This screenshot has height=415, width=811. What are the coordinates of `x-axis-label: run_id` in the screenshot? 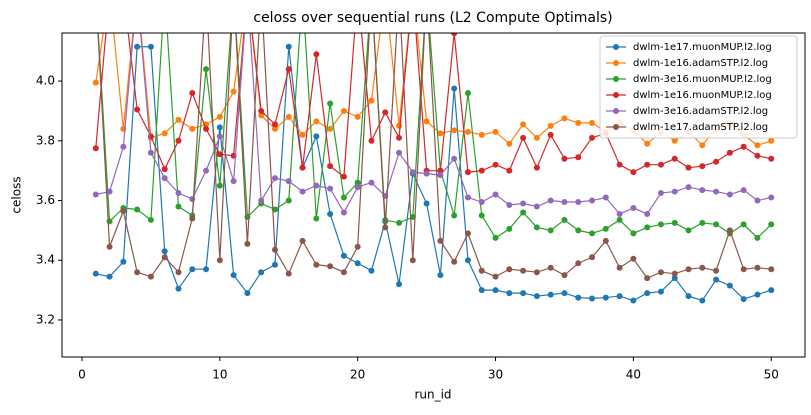 It's located at (432, 395).